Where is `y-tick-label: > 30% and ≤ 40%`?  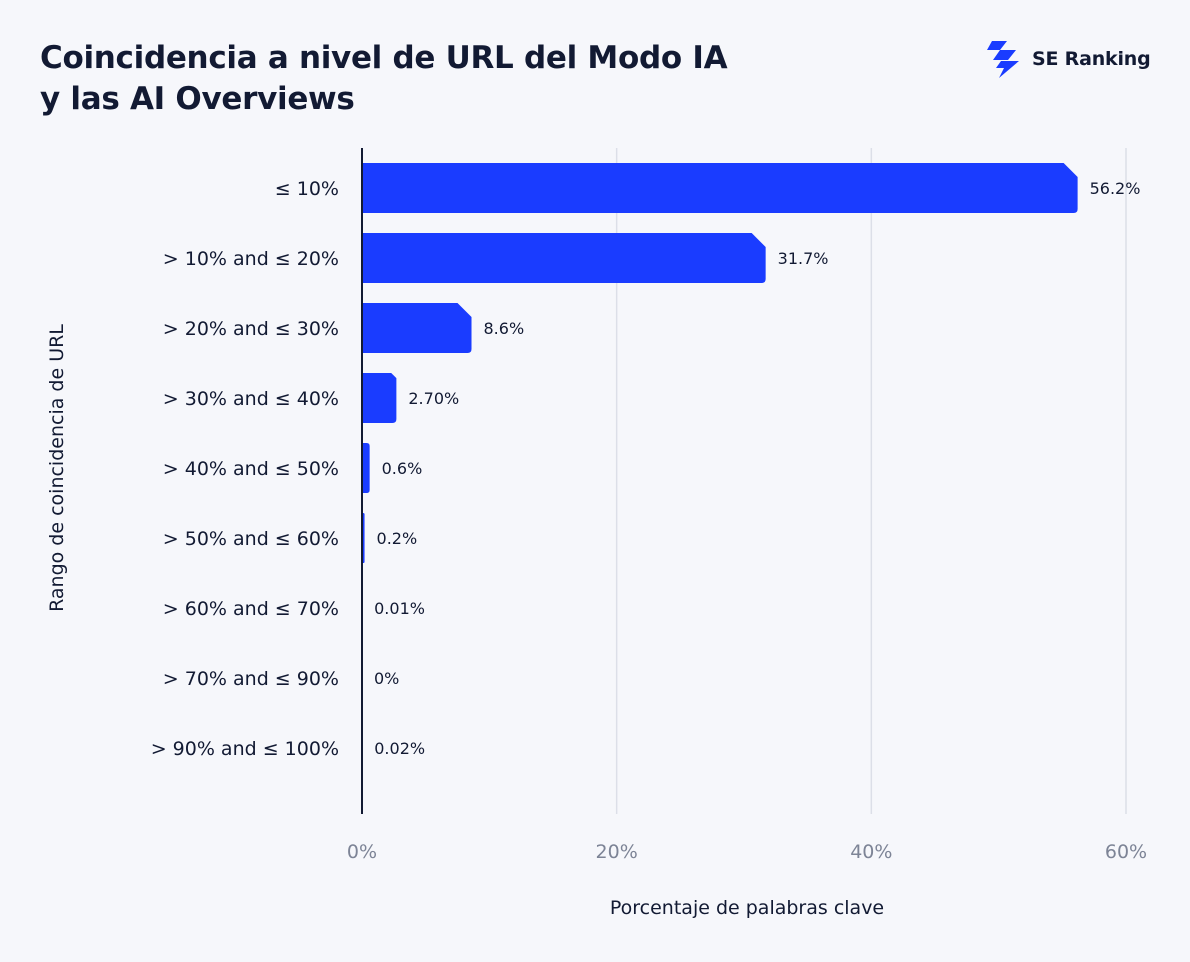 y-tick-label: > 30% and ≤ 40% is located at coordinates (251, 399).